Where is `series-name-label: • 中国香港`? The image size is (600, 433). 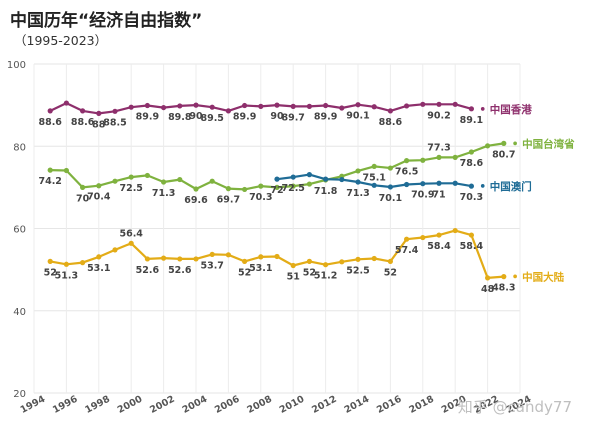 series-name-label: • 中国香港 is located at coordinates (505, 109).